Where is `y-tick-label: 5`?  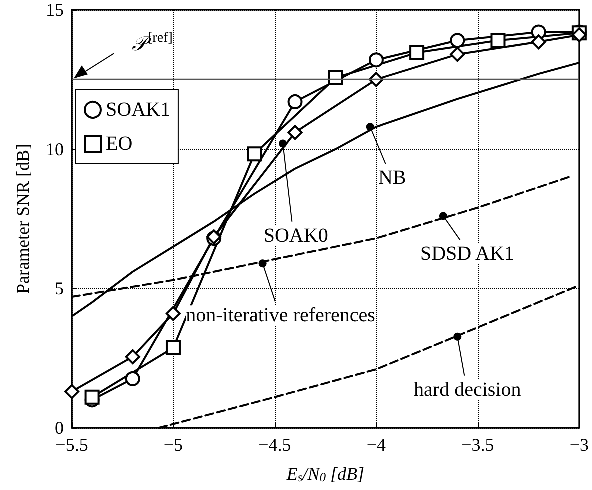 y-tick-label: 5 is located at coordinates (59, 288).